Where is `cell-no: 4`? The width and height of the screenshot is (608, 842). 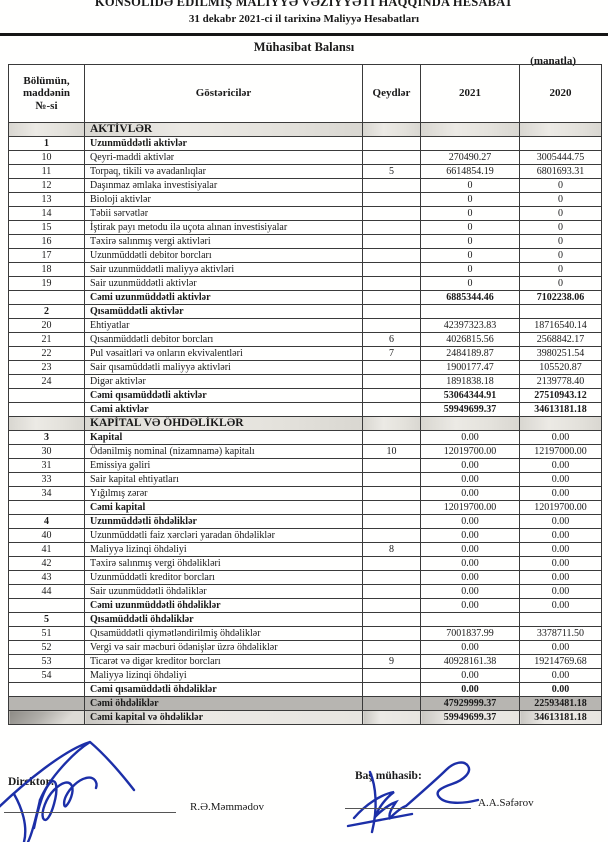 cell-no: 4 is located at coordinates (46, 521).